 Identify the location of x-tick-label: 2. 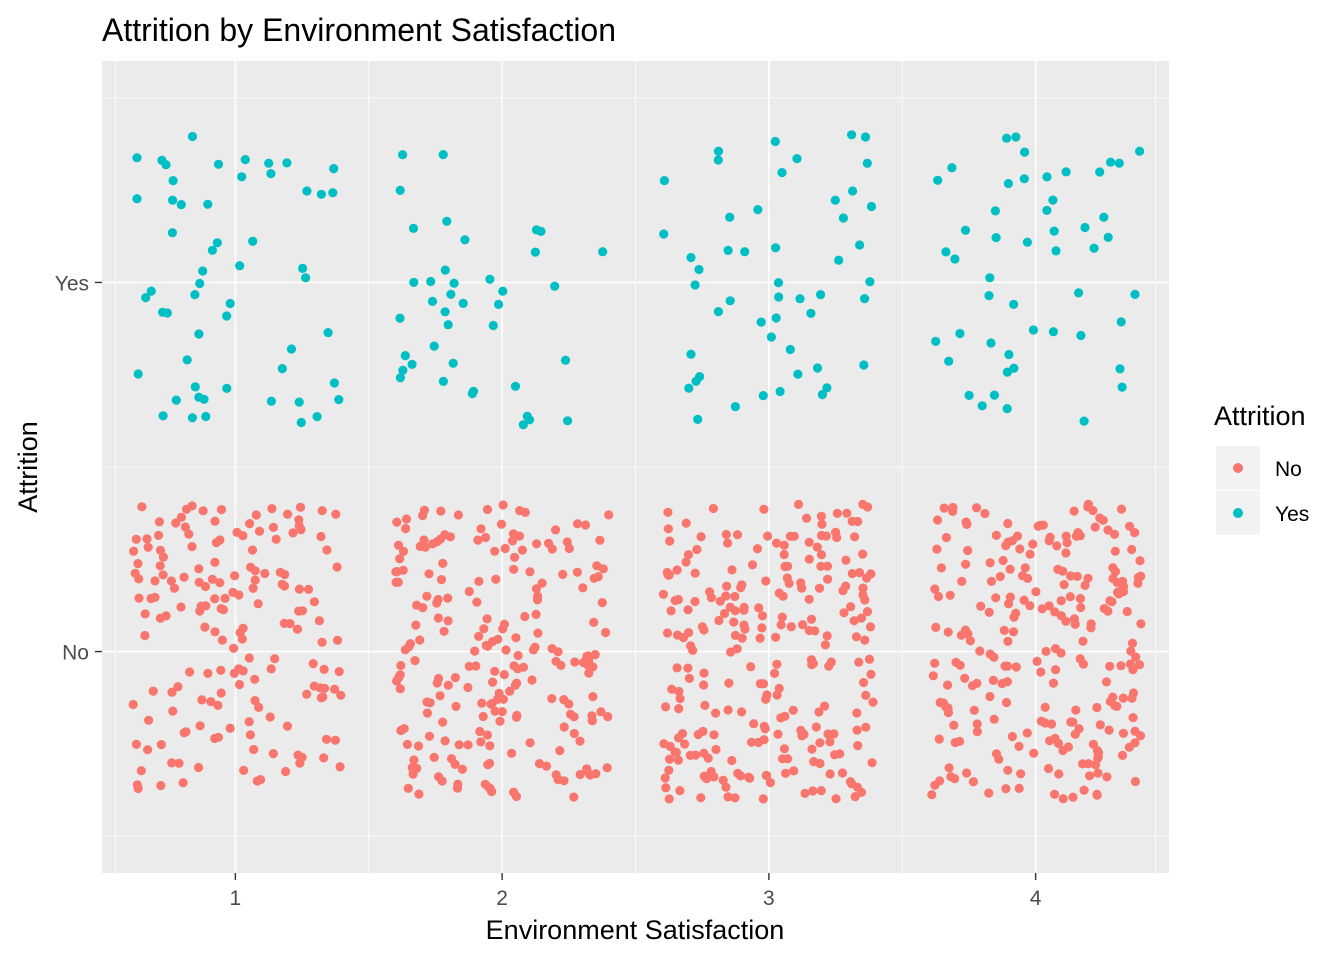
(502, 898).